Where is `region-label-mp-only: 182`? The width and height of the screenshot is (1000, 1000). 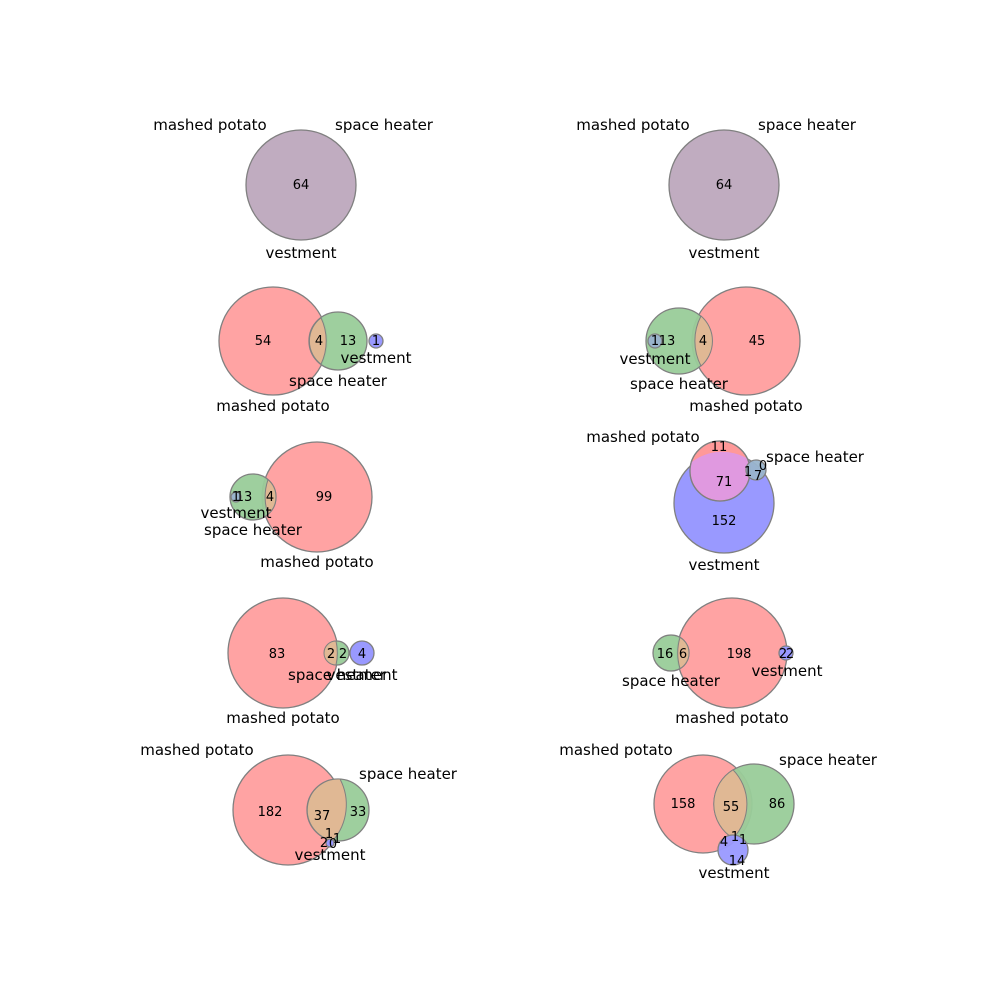
region-label-mp-only: 182 is located at coordinates (270, 812).